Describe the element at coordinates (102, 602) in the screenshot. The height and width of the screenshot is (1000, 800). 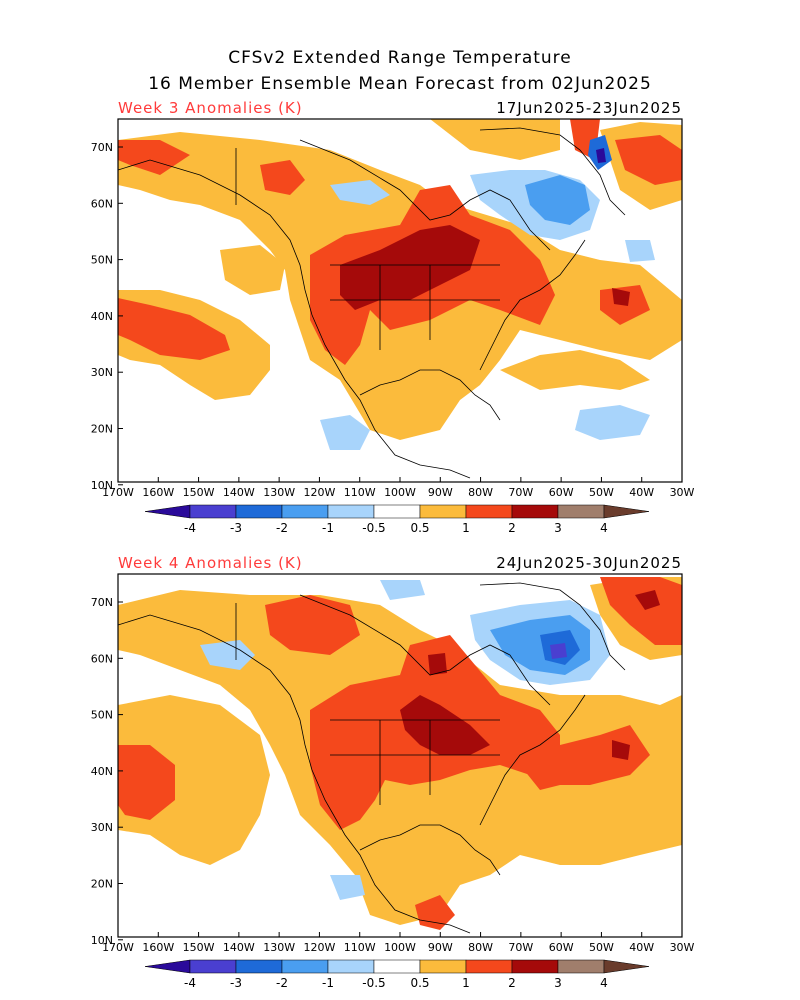
I see `lat-tick-label: 70N` at that location.